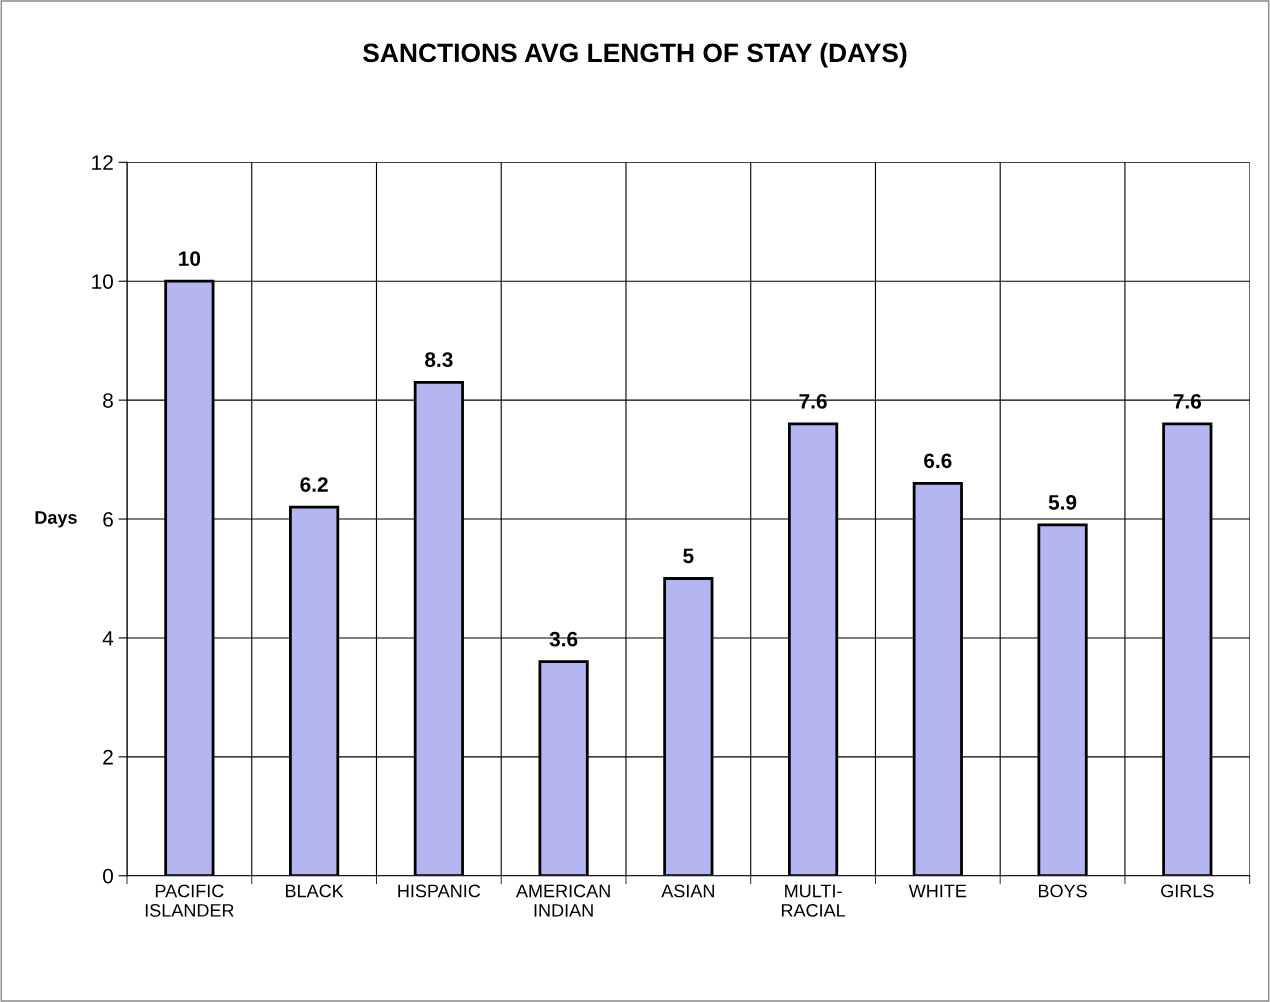 This screenshot has width=1270, height=1002. What do you see at coordinates (56, 519) in the screenshot?
I see `y-axis-title: Days` at bounding box center [56, 519].